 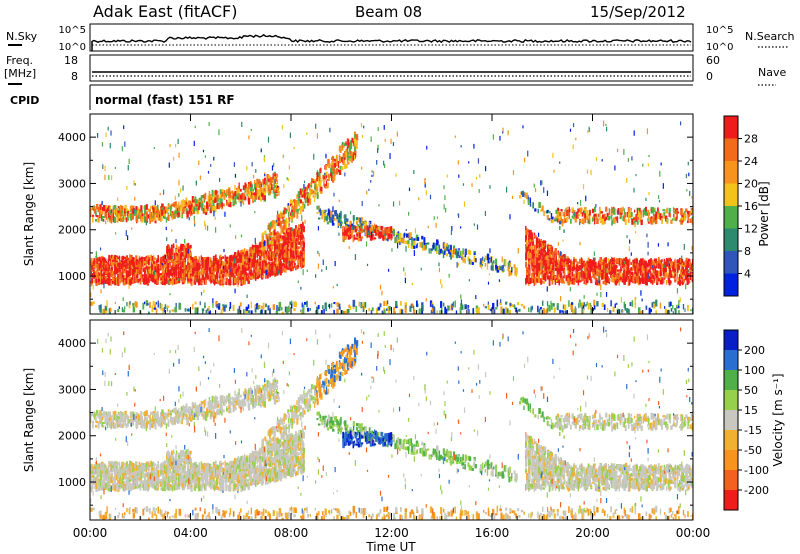 I want to click on colorbar-tick-label: 4, so click(x=747, y=274).